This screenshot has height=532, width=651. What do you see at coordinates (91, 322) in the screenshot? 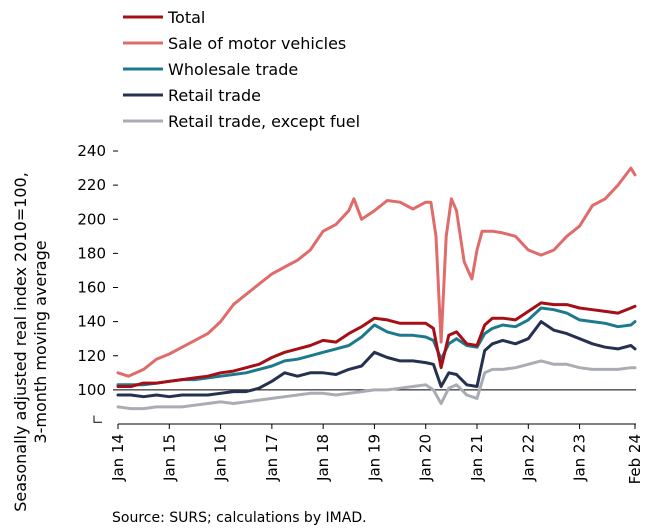
I see `y-tick-label: 140` at bounding box center [91, 322].